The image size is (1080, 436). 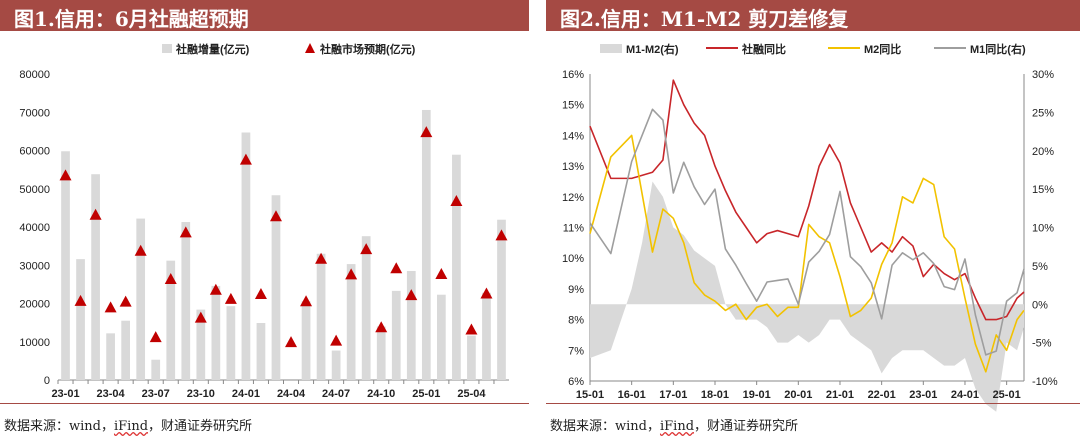 What do you see at coordinates (34, 228) in the screenshot?
I see `y-tick-label: 40000` at bounding box center [34, 228].